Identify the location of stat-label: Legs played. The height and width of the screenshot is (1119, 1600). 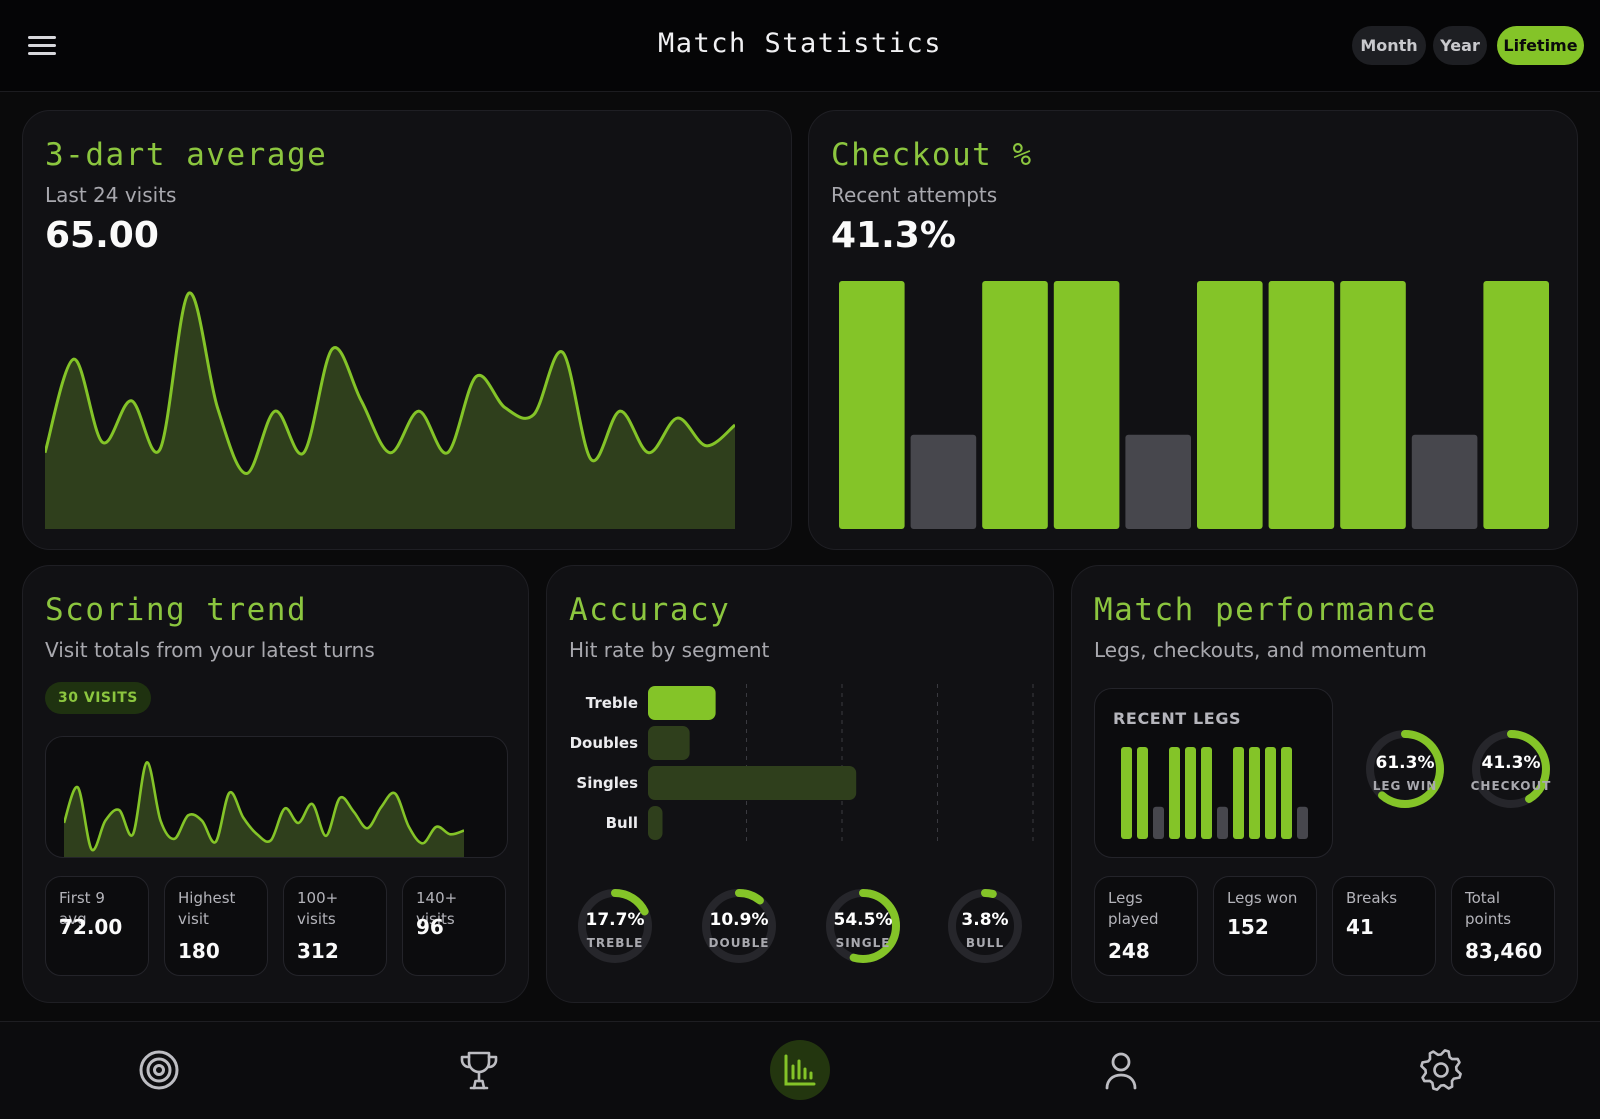
(1146, 909).